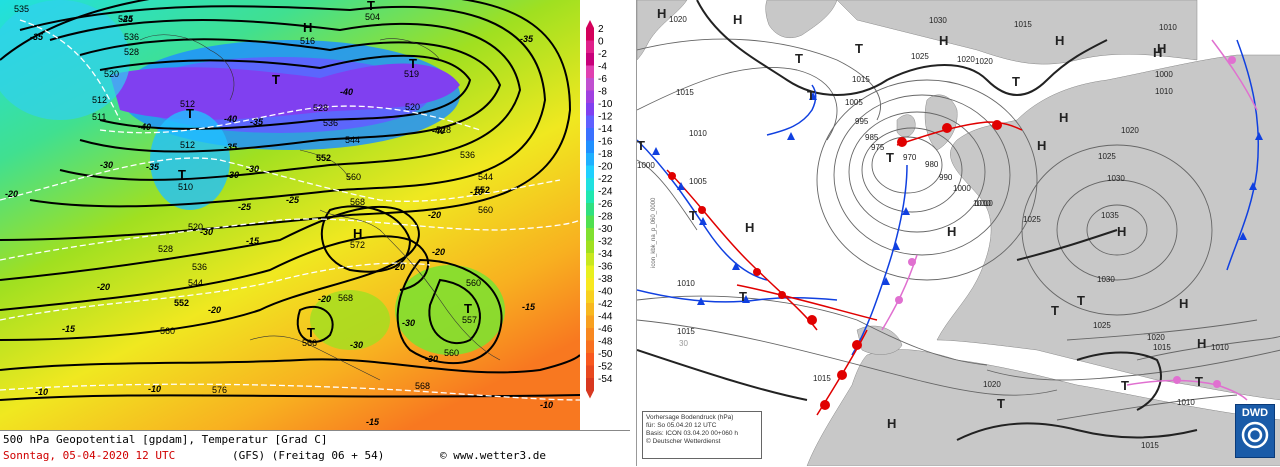  Describe the element at coordinates (1255, 413) in the screenshot. I see `dwd-logo-text: DWD` at that location.